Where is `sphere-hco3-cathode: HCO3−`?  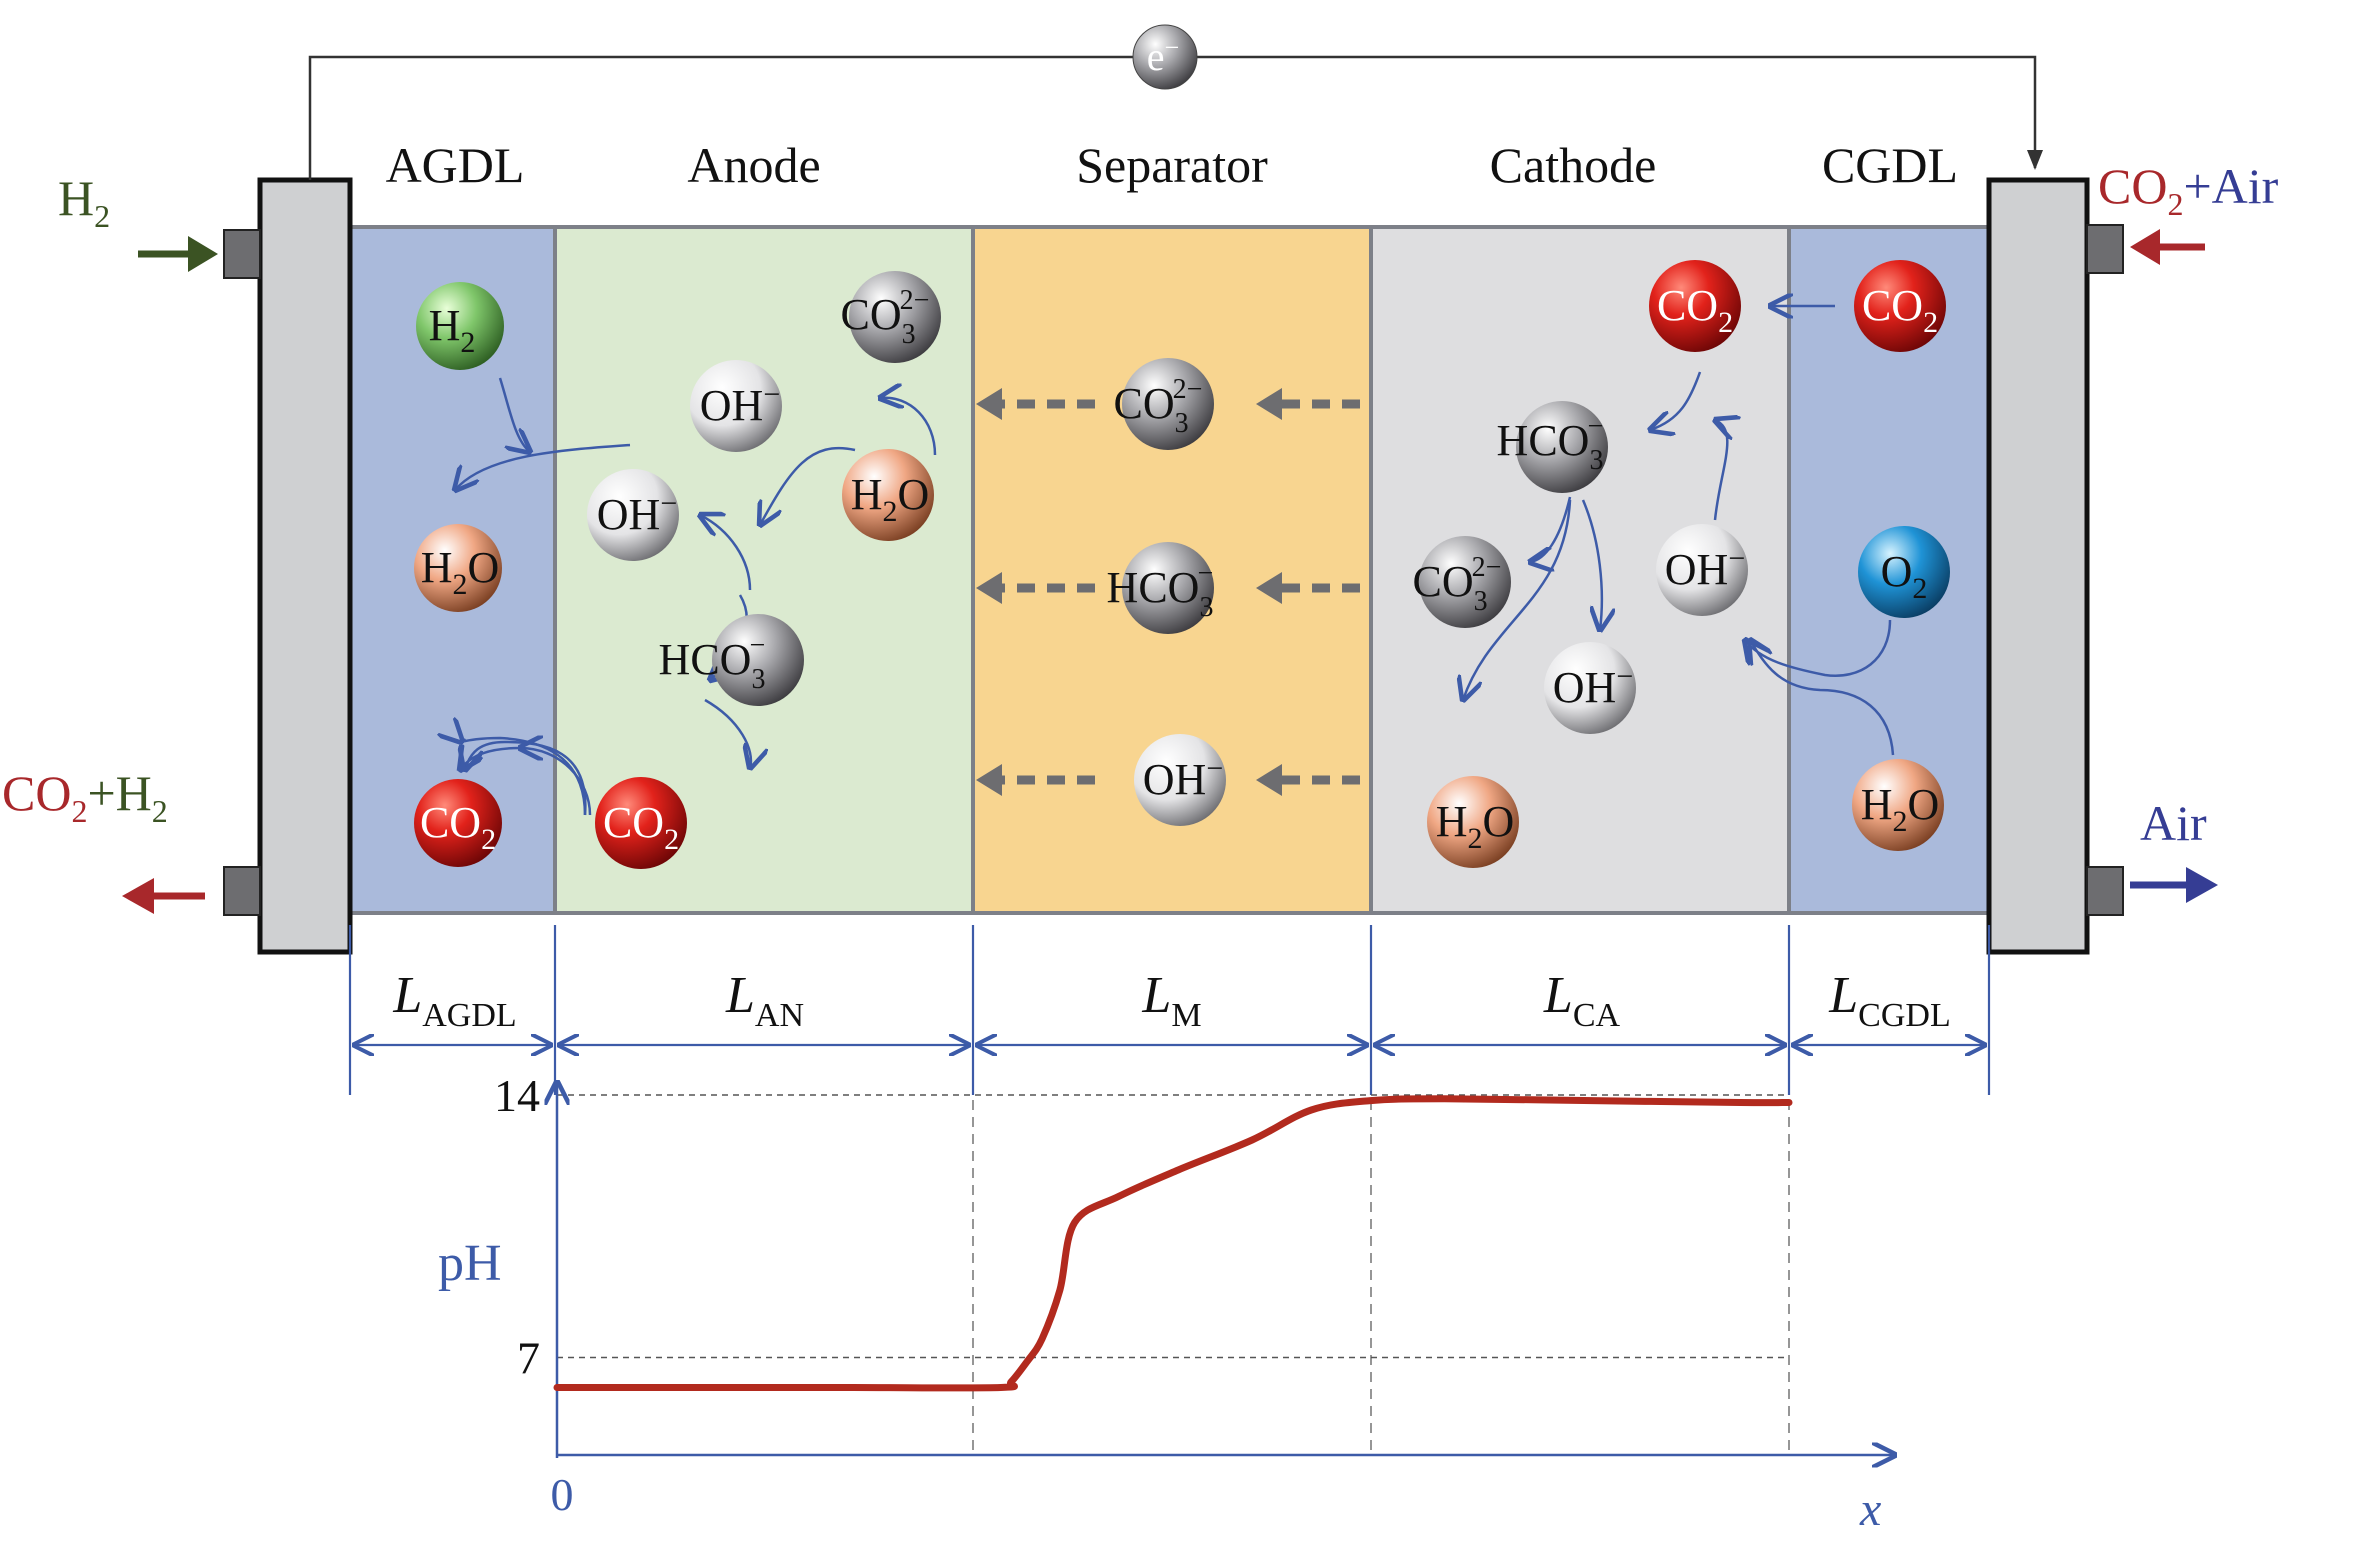
sphere-hco3-cathode: HCO3− is located at coordinates (1552, 447).